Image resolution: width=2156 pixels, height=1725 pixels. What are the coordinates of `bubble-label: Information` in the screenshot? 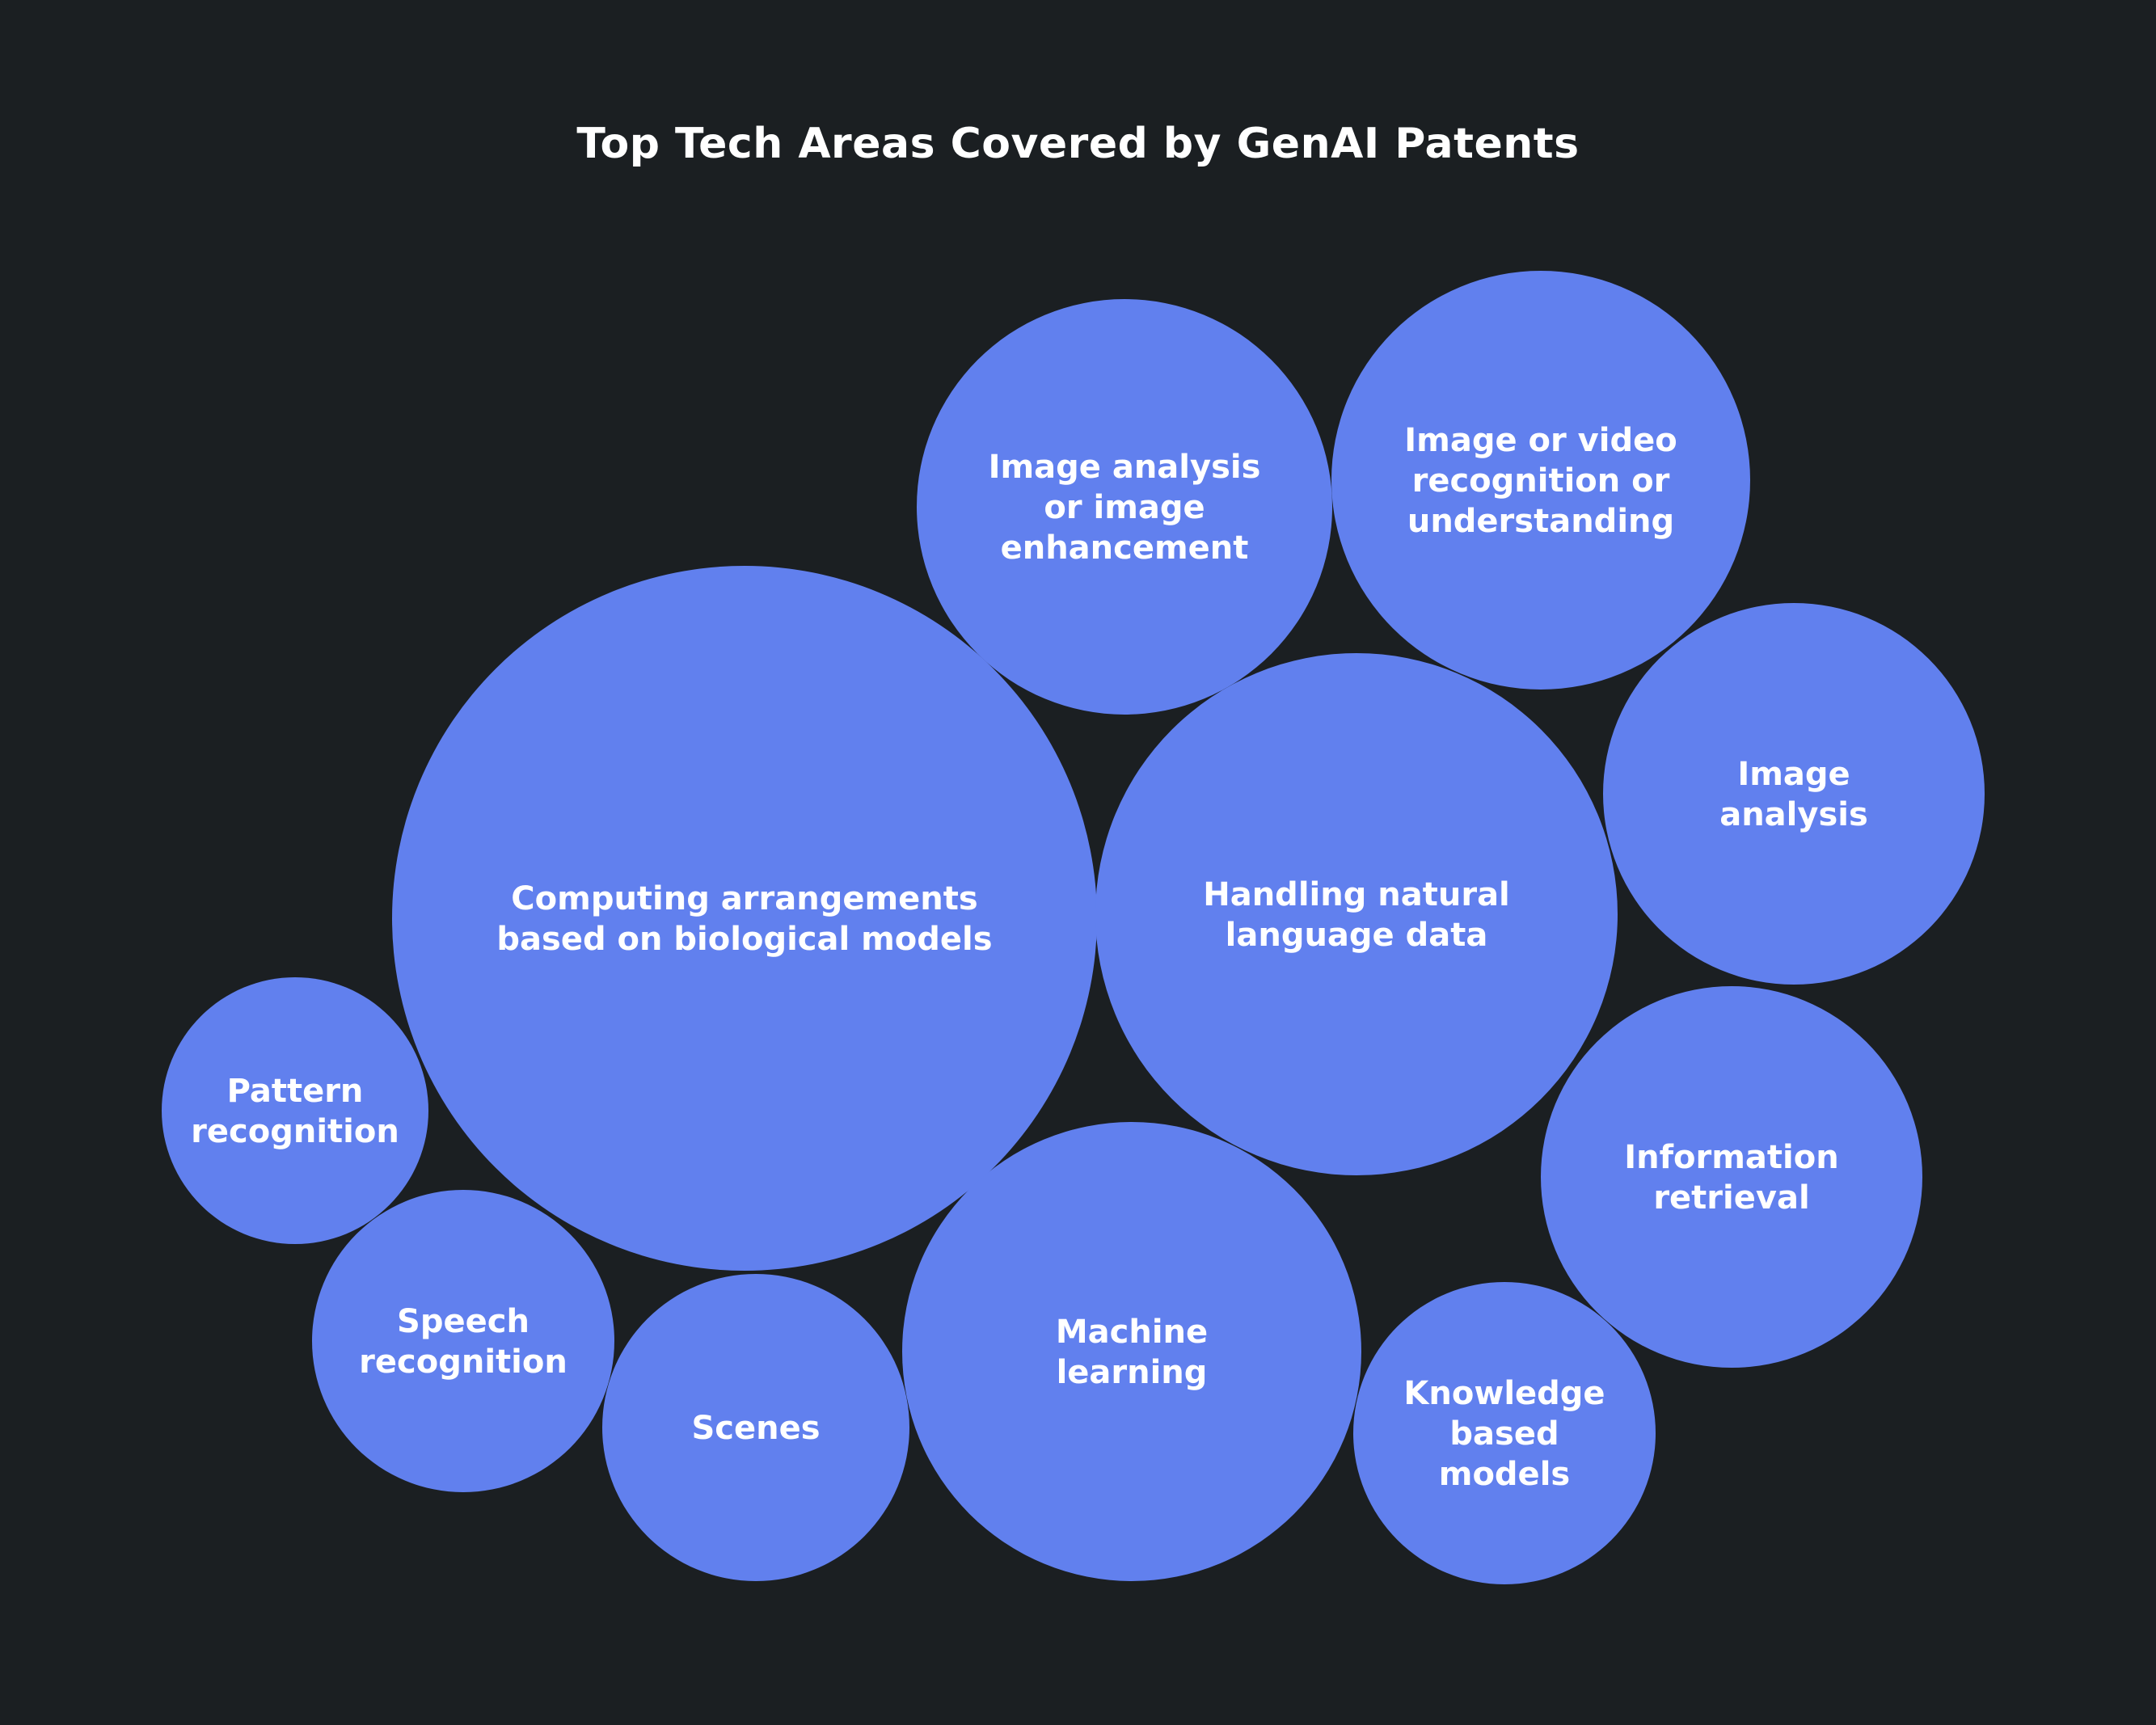 It's located at (1731, 1157).